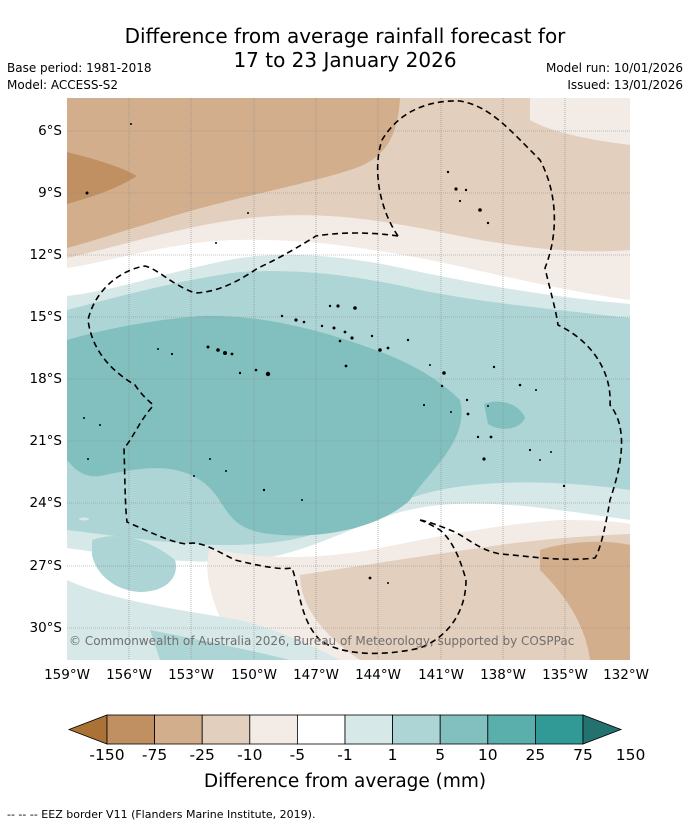  What do you see at coordinates (440, 755) in the screenshot?
I see `colorbar-tick-label: 5` at bounding box center [440, 755].